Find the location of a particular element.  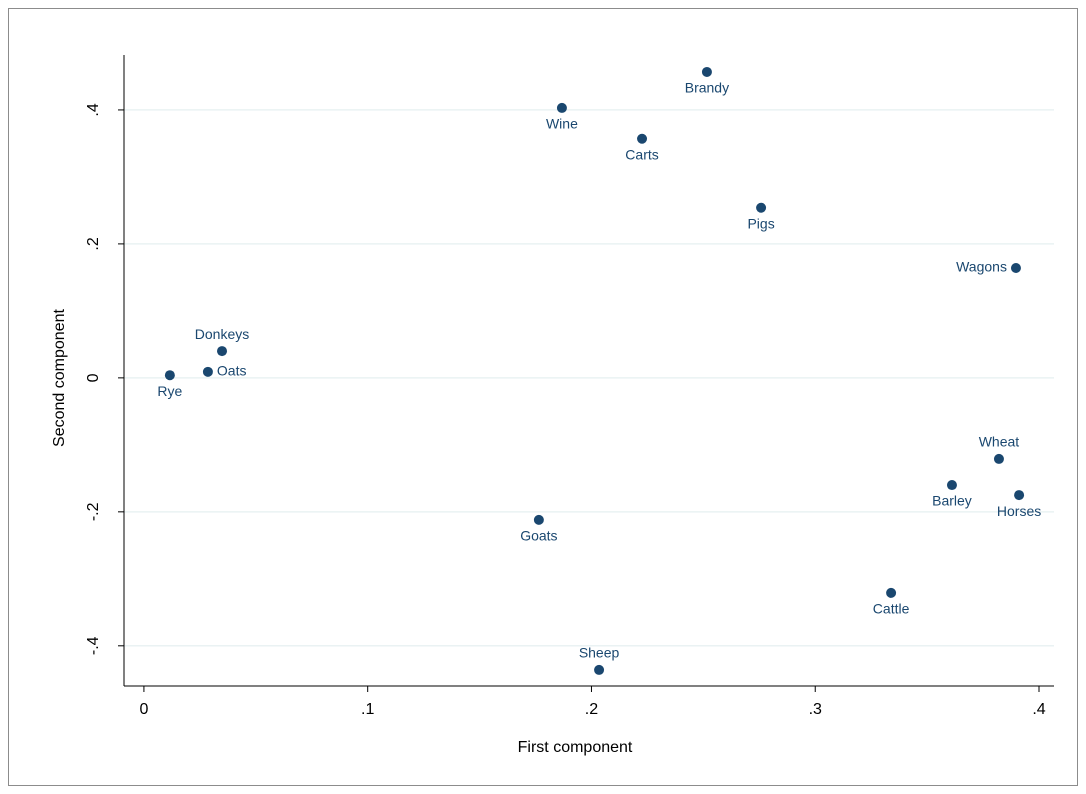

point-label: Pigs is located at coordinates (760, 223).